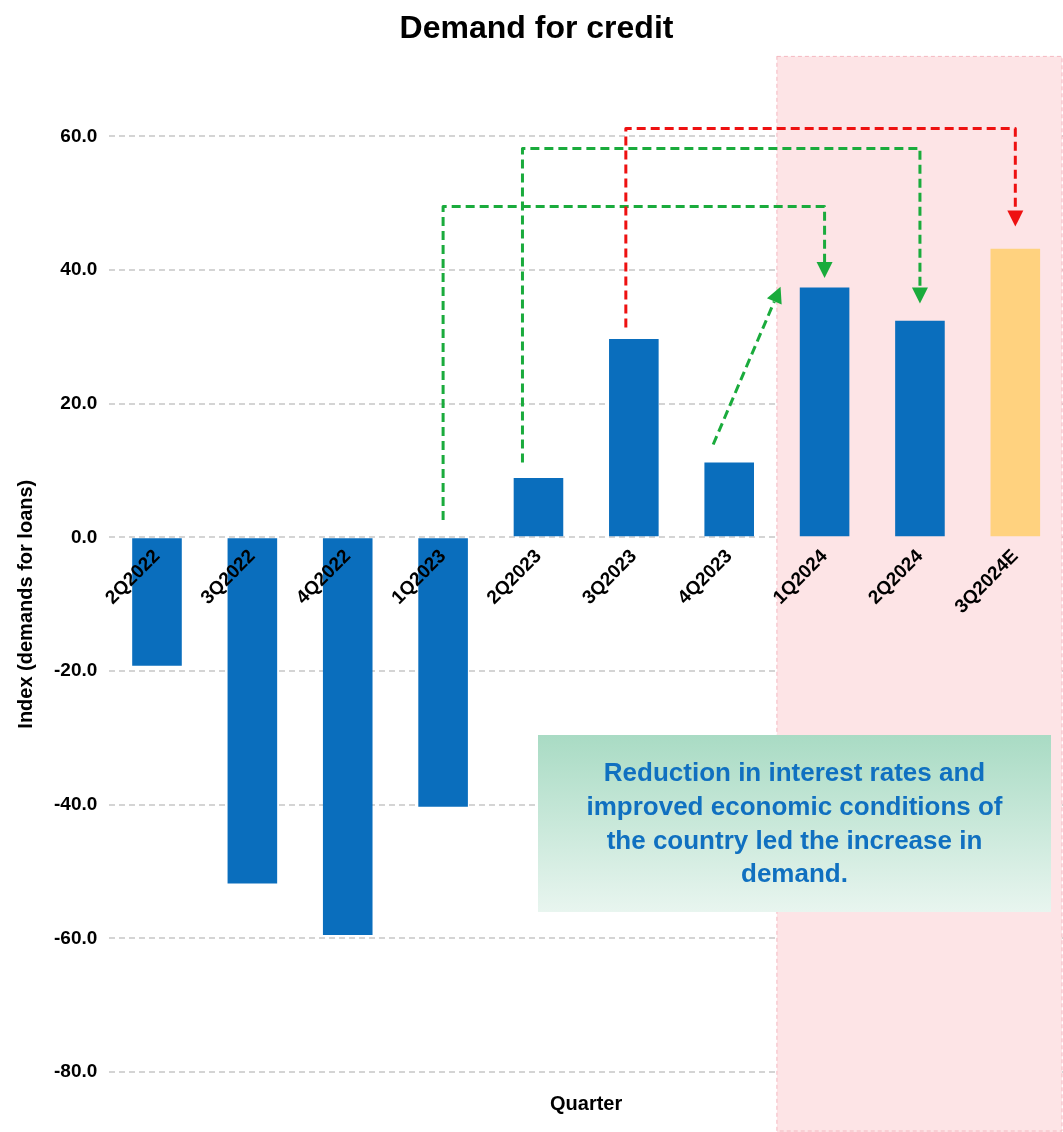 Image resolution: width=1063 pixels, height=1132 pixels. I want to click on y-tick-label: -80.0, so click(75, 1071).